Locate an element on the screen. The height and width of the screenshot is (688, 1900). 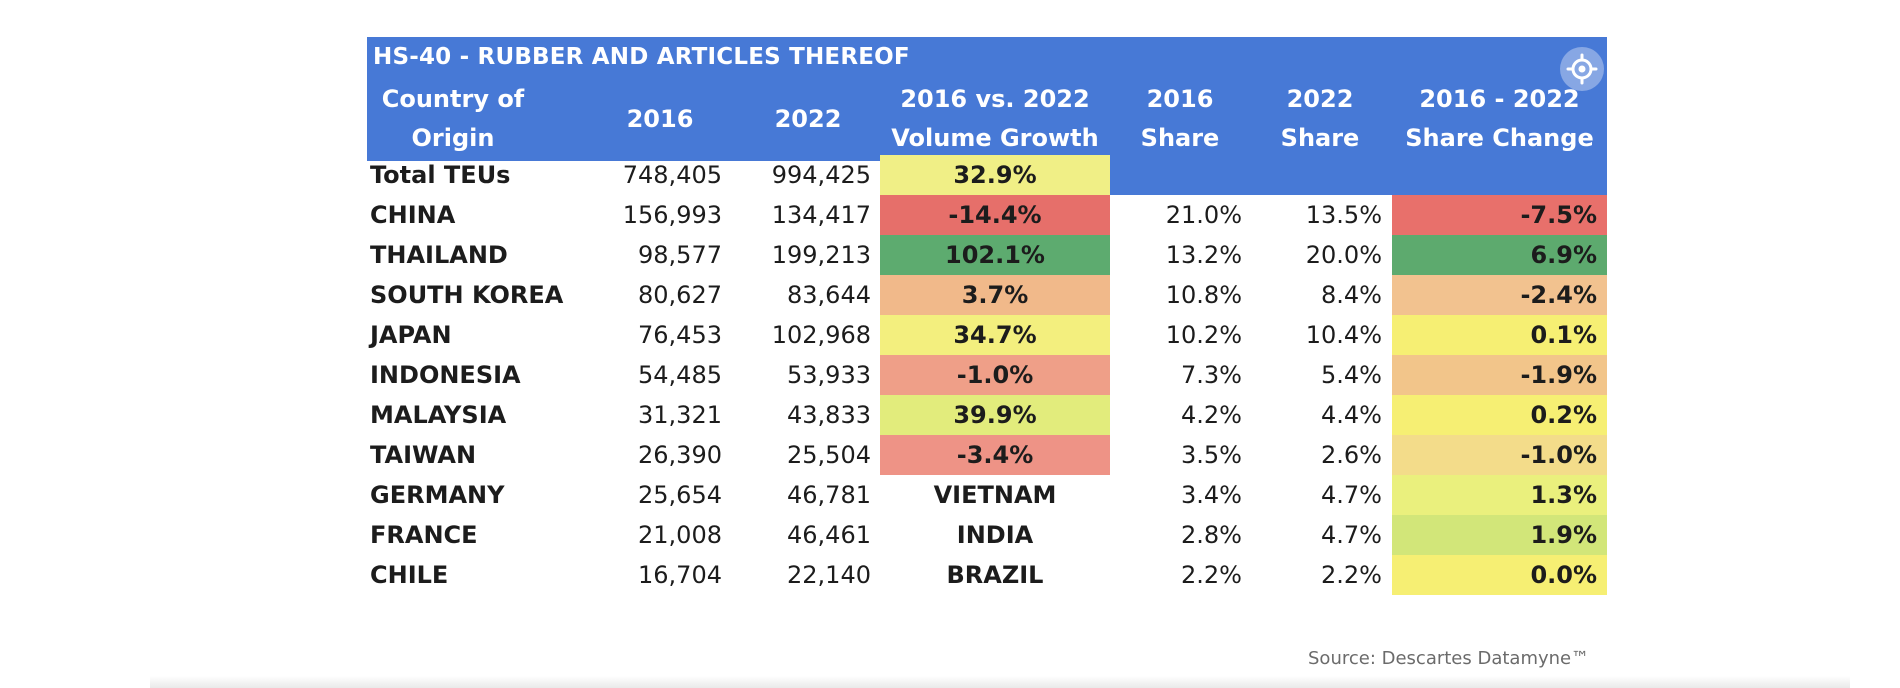
volume-growth-cell: 34.7% is located at coordinates (995, 335).